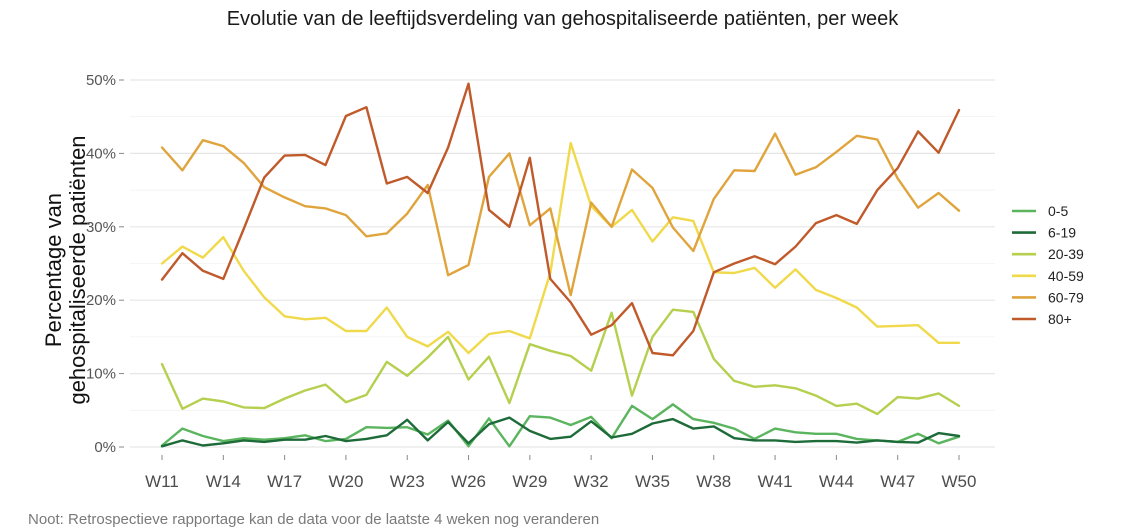  What do you see at coordinates (345, 481) in the screenshot?
I see `x-tick-label: W20` at bounding box center [345, 481].